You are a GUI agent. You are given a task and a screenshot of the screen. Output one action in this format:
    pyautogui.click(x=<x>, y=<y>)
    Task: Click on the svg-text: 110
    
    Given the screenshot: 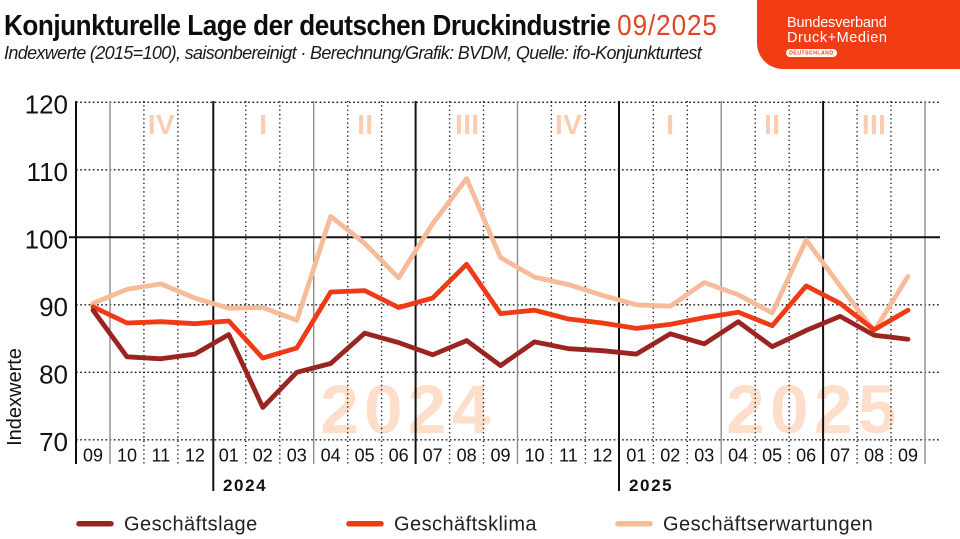 What is the action you would take?
    pyautogui.click(x=47, y=172)
    